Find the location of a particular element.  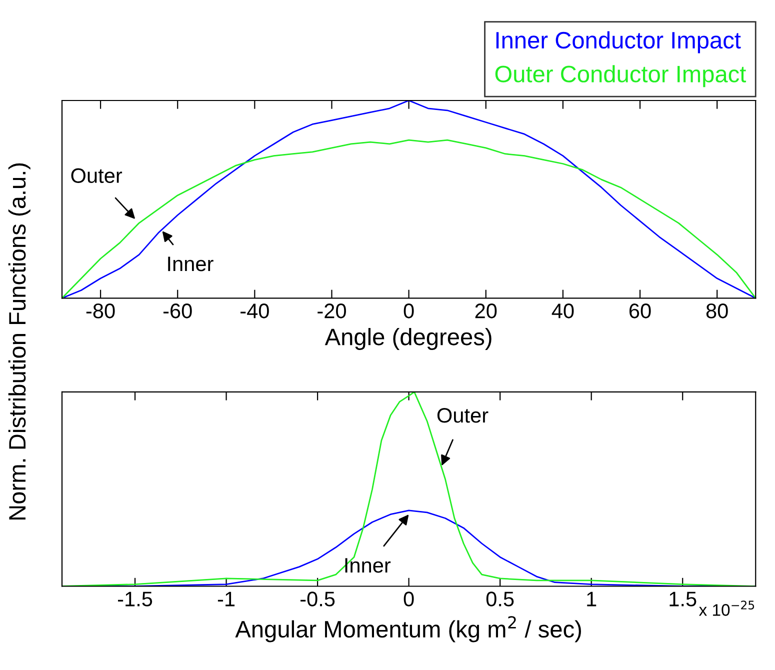

x-tick-label: 80 is located at coordinates (717, 311).